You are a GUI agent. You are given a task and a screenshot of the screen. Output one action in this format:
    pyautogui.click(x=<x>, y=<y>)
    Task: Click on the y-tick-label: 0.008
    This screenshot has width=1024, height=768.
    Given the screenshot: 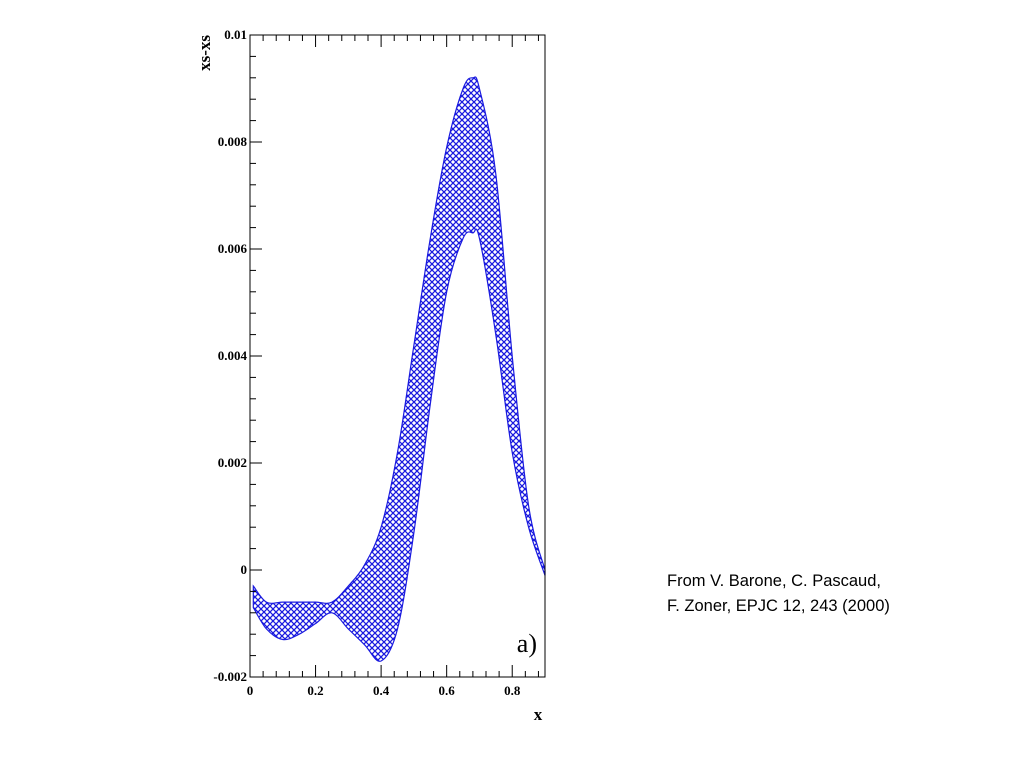 What is the action you would take?
    pyautogui.click(x=233, y=141)
    